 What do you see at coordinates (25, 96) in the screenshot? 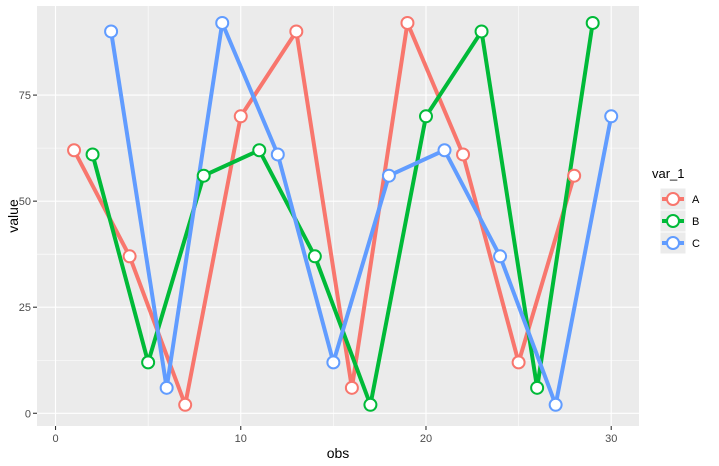
I see `y-tick-label: 75` at bounding box center [25, 96].